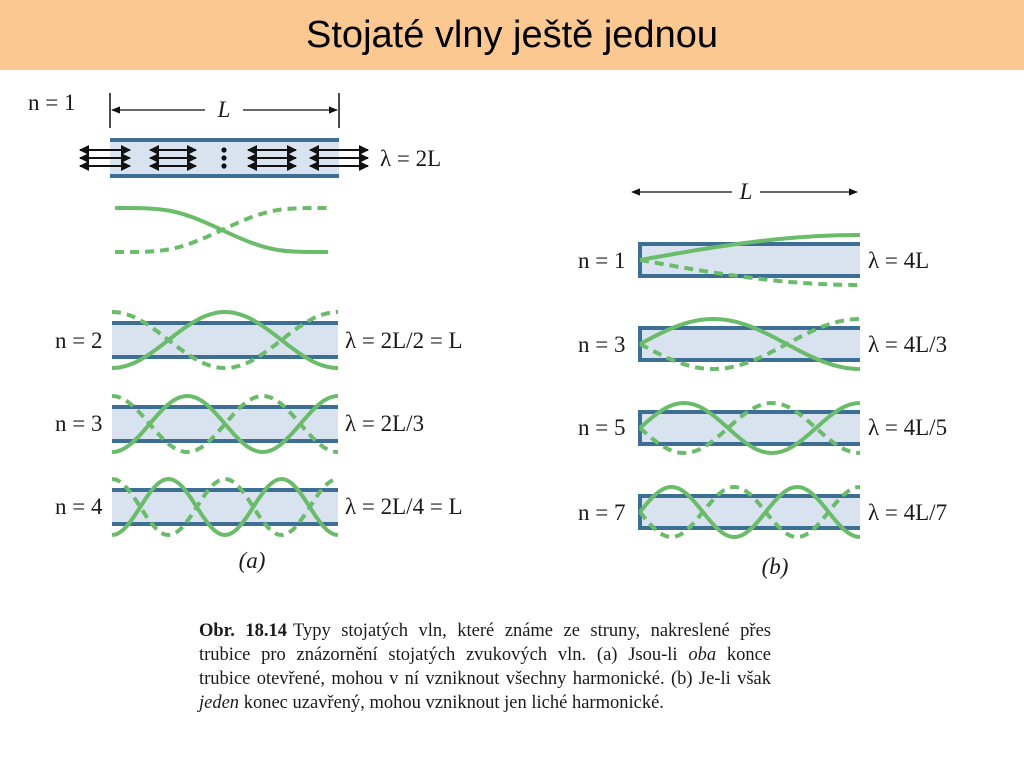 Image resolution: width=1024 pixels, height=768 pixels. Describe the element at coordinates (898, 260) in the screenshot. I see `lambda-label-b-mode-0: λ = 4L` at that location.